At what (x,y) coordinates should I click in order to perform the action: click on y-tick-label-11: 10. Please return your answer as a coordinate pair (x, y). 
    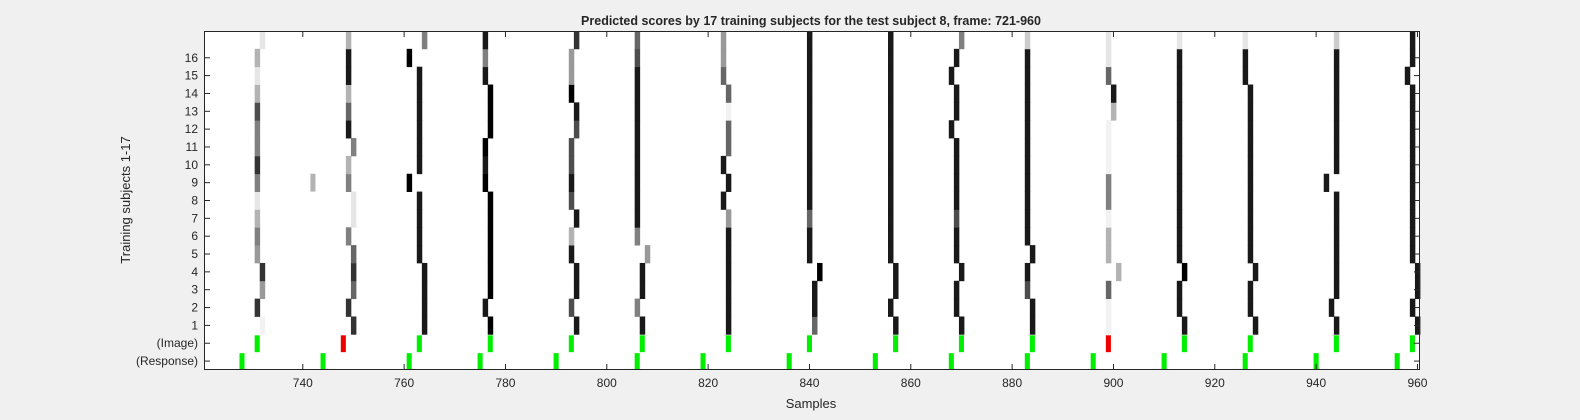
    Looking at the image, I should click on (192, 165).